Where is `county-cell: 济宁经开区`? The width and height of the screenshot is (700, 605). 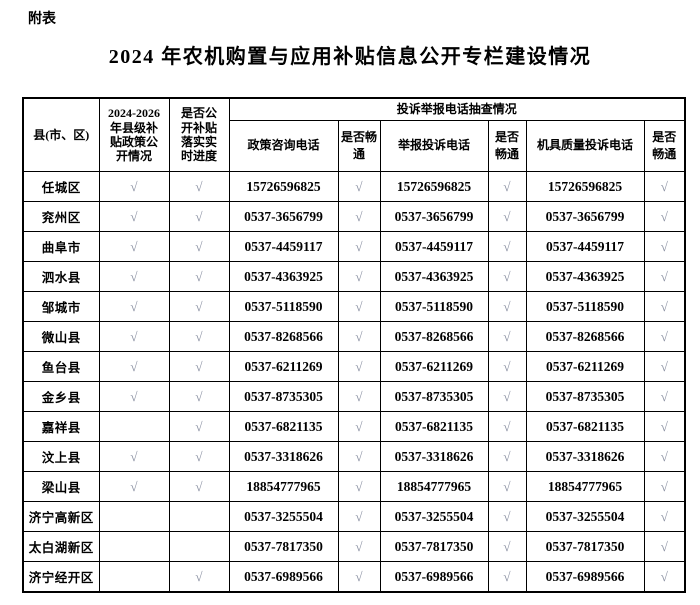 county-cell: 济宁经开区 is located at coordinates (61, 577).